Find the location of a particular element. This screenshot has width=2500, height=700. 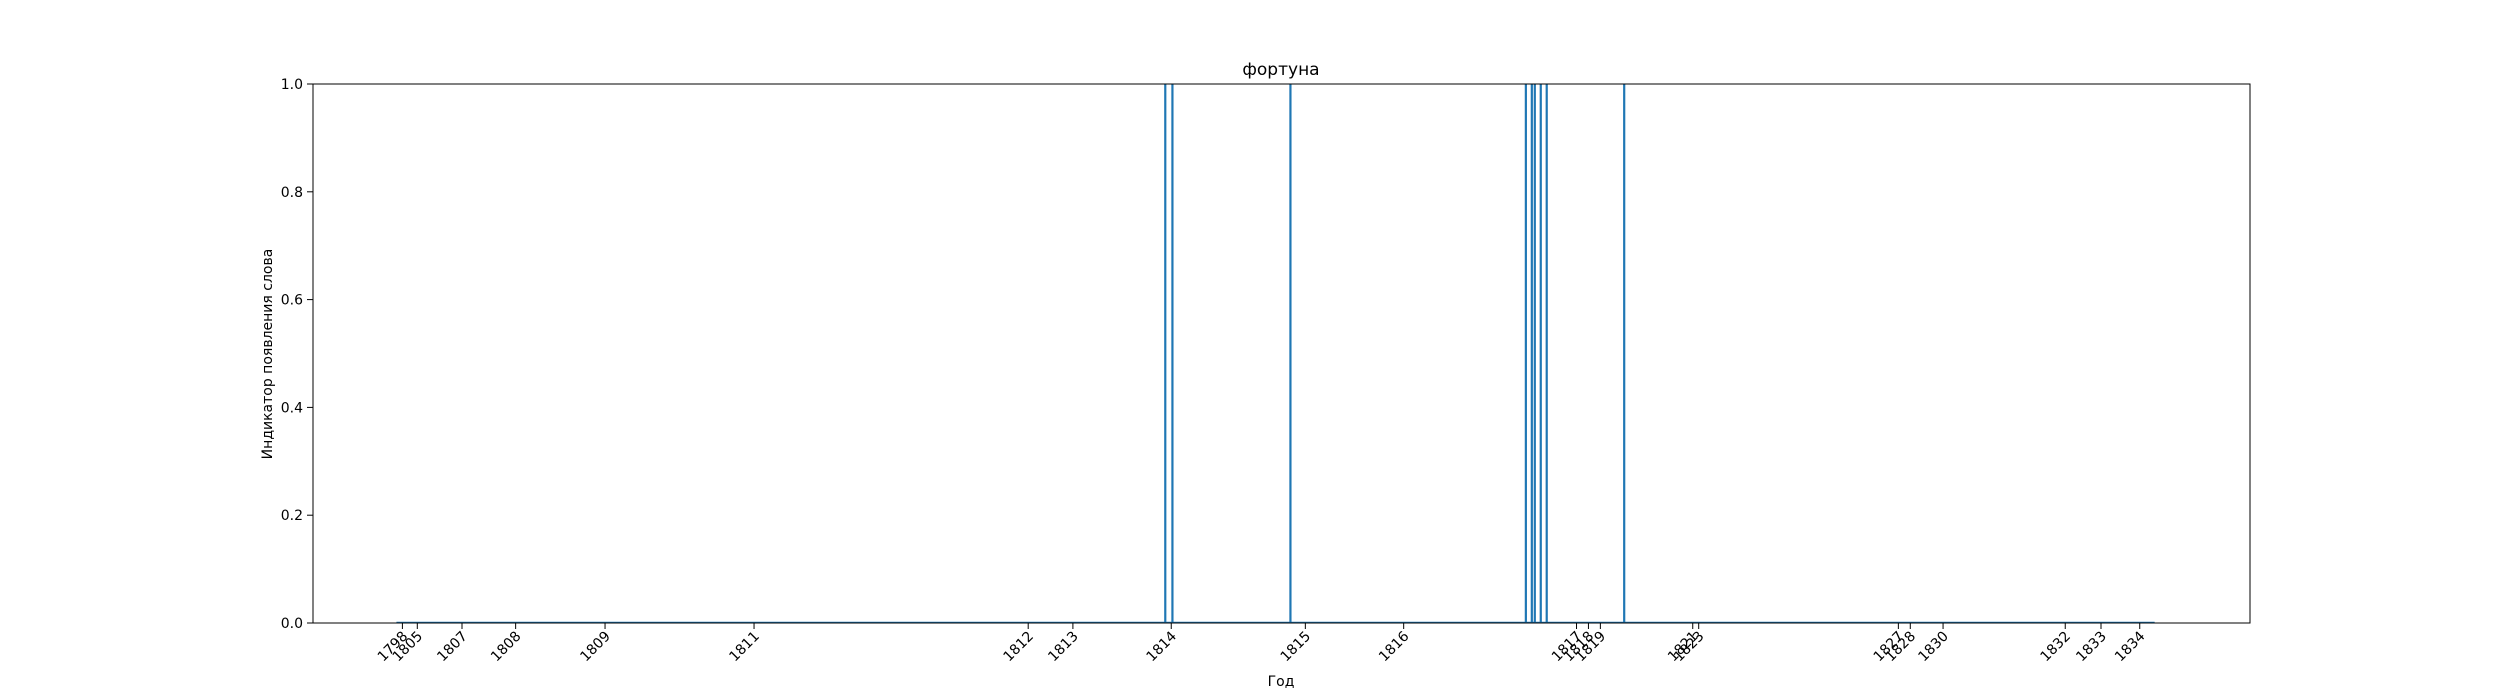

chart-title: фортуна is located at coordinates (1280, 70).